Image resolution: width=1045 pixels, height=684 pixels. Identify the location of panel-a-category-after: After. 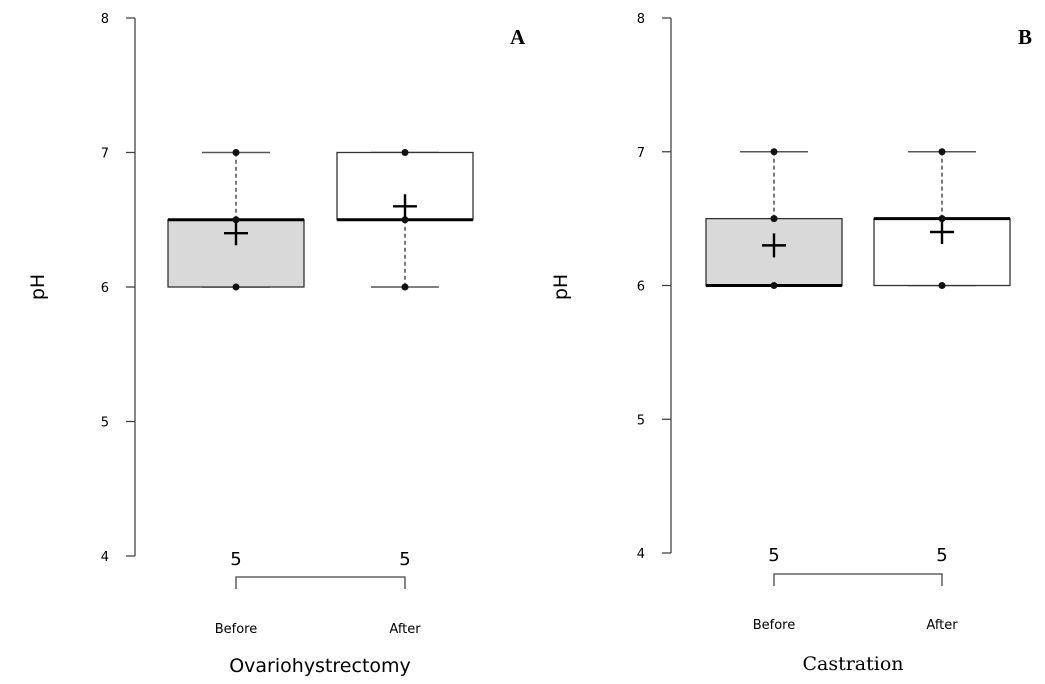
(405, 629).